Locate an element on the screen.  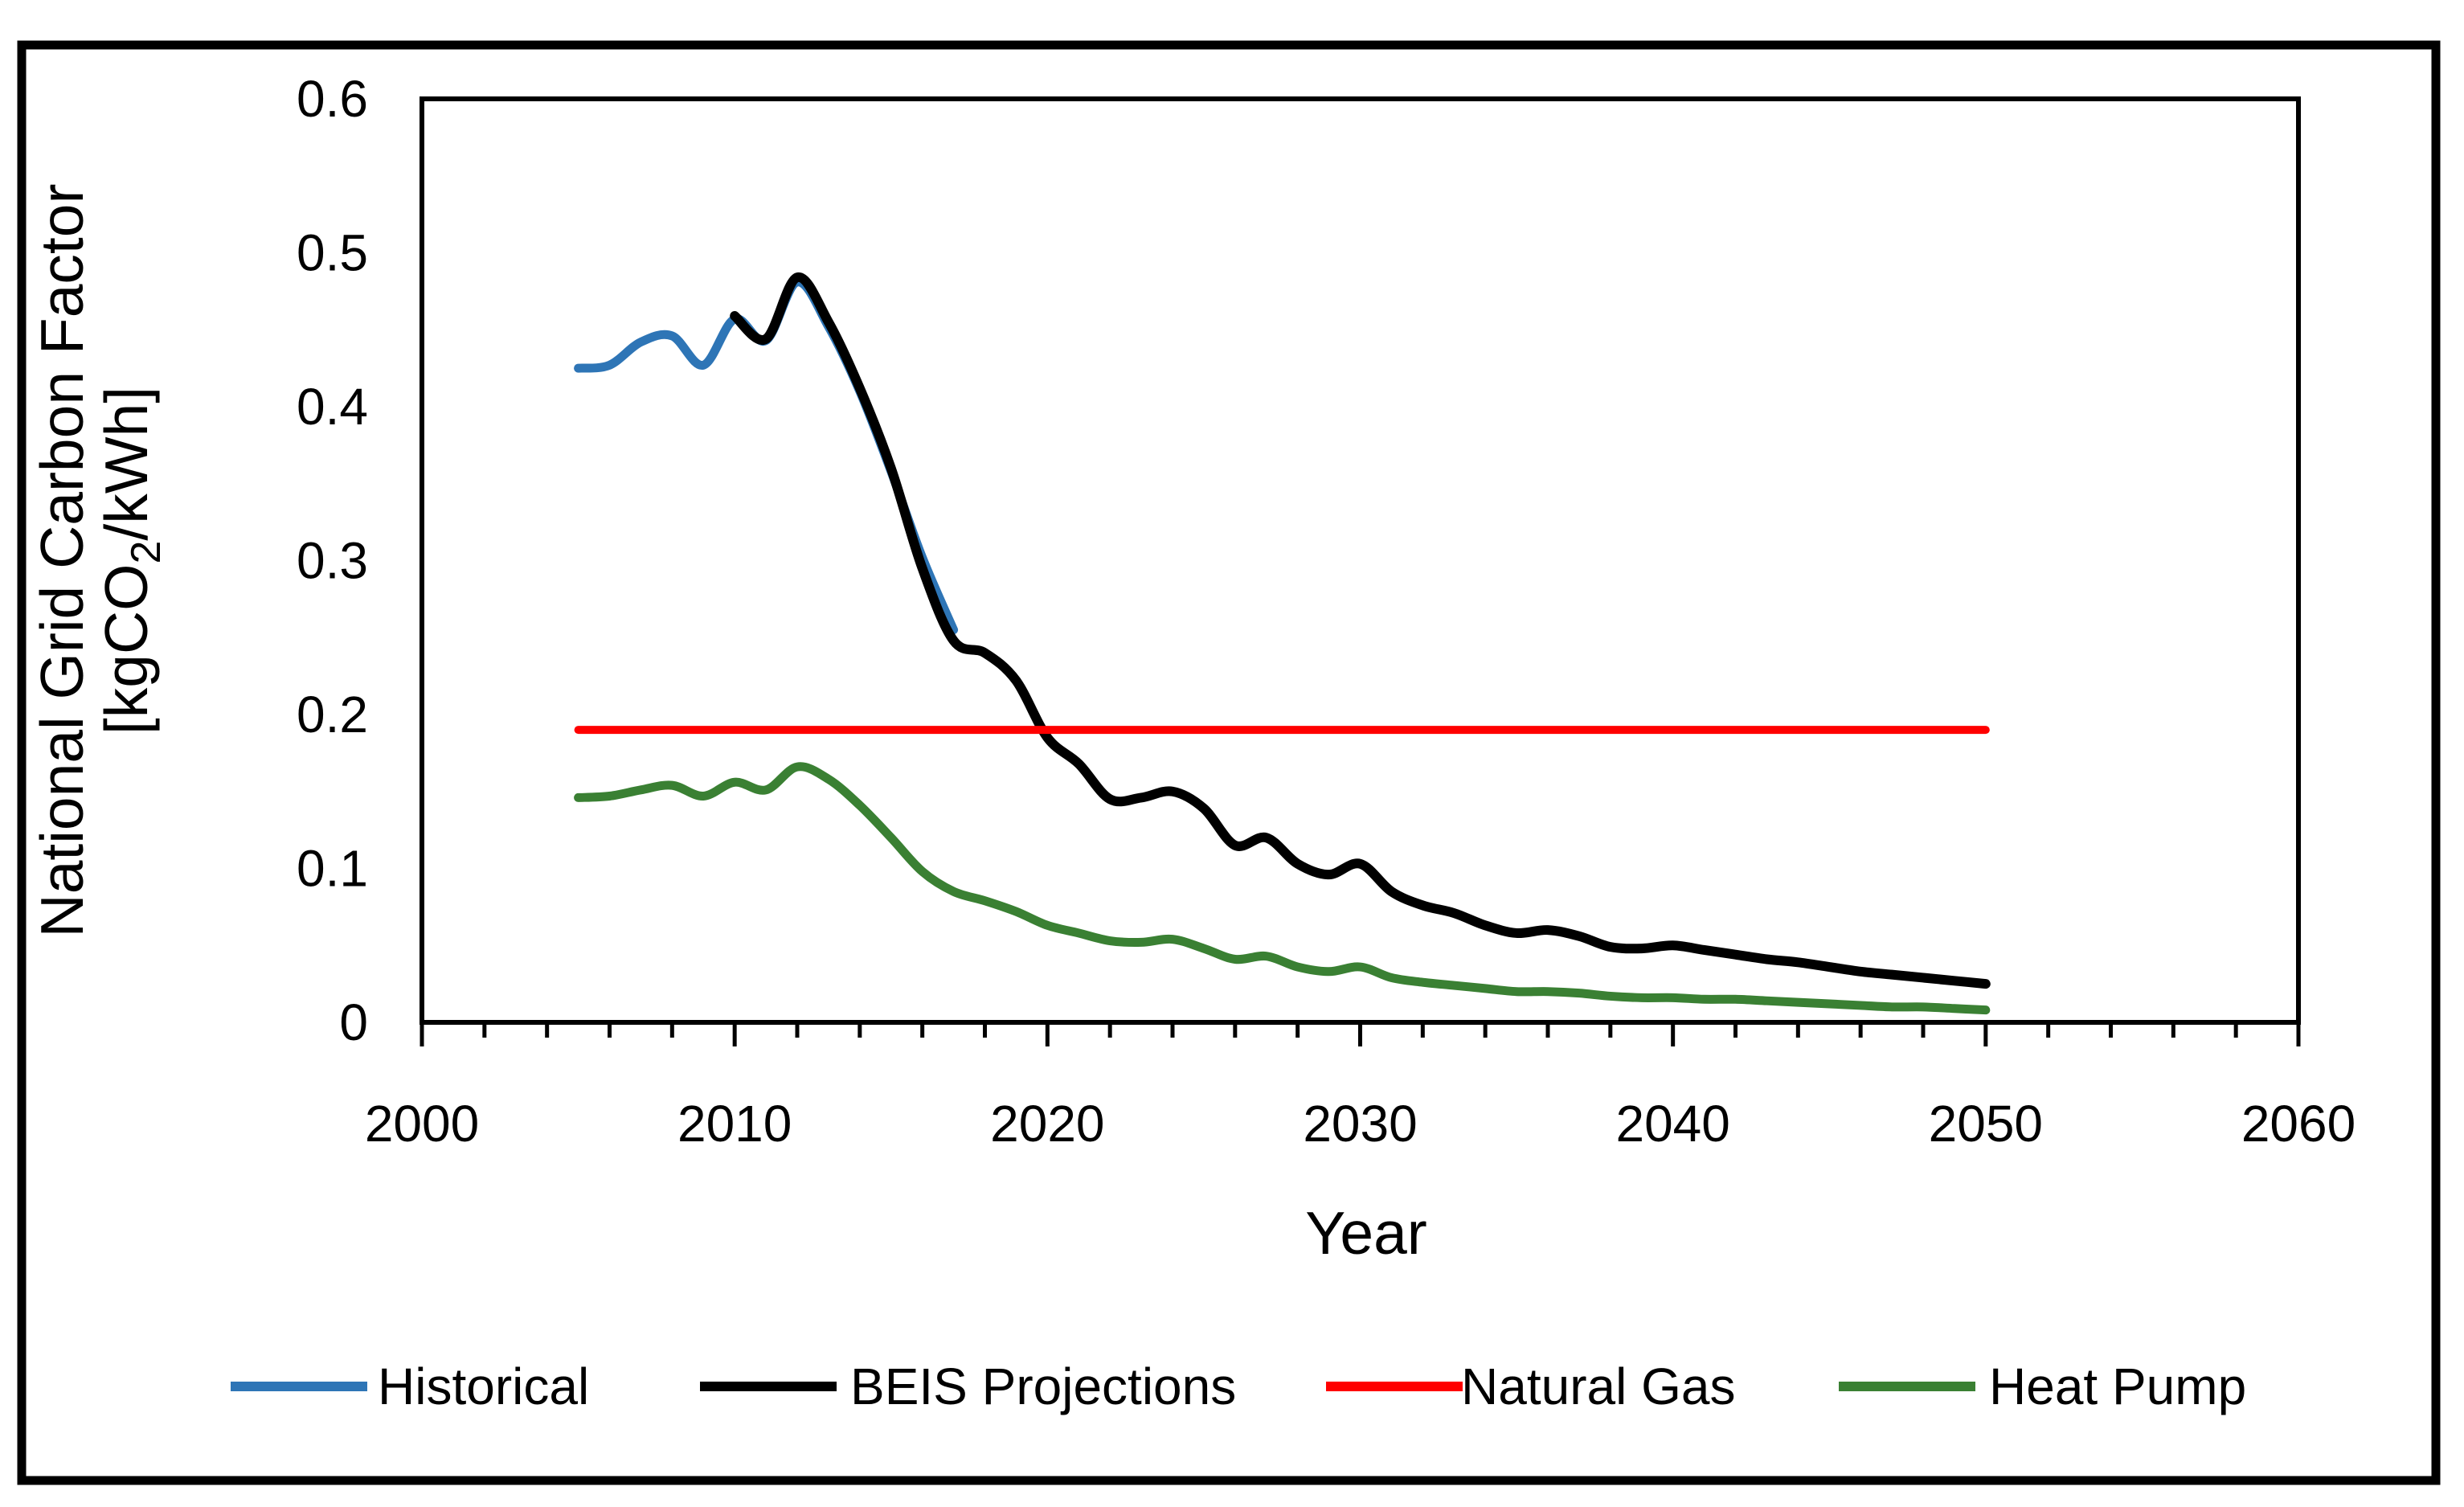
y-axis-tick-labels: 0 0.1 0.2 0.3 0.4 0.5 0.6 is located at coordinates (332, 560).